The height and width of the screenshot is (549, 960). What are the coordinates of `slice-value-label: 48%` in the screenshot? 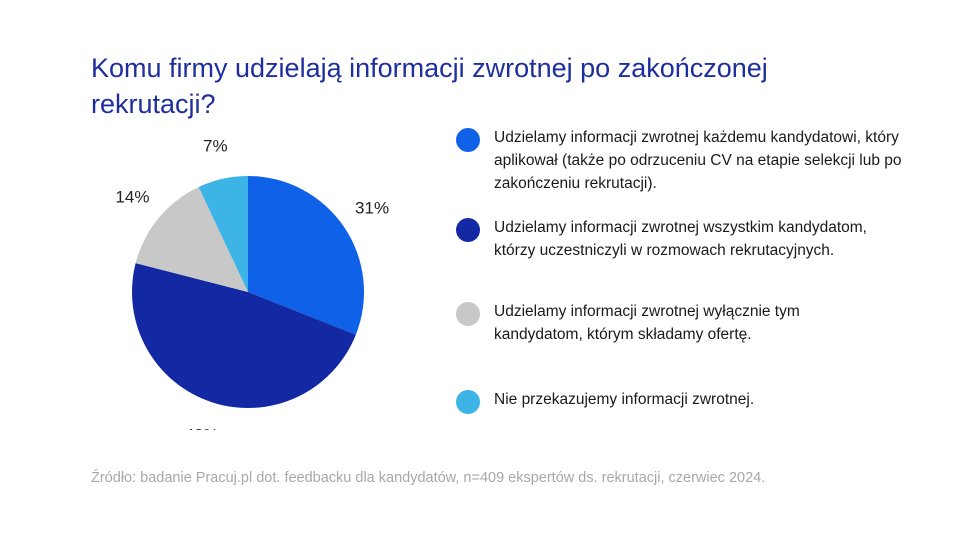 It's located at (202, 428).